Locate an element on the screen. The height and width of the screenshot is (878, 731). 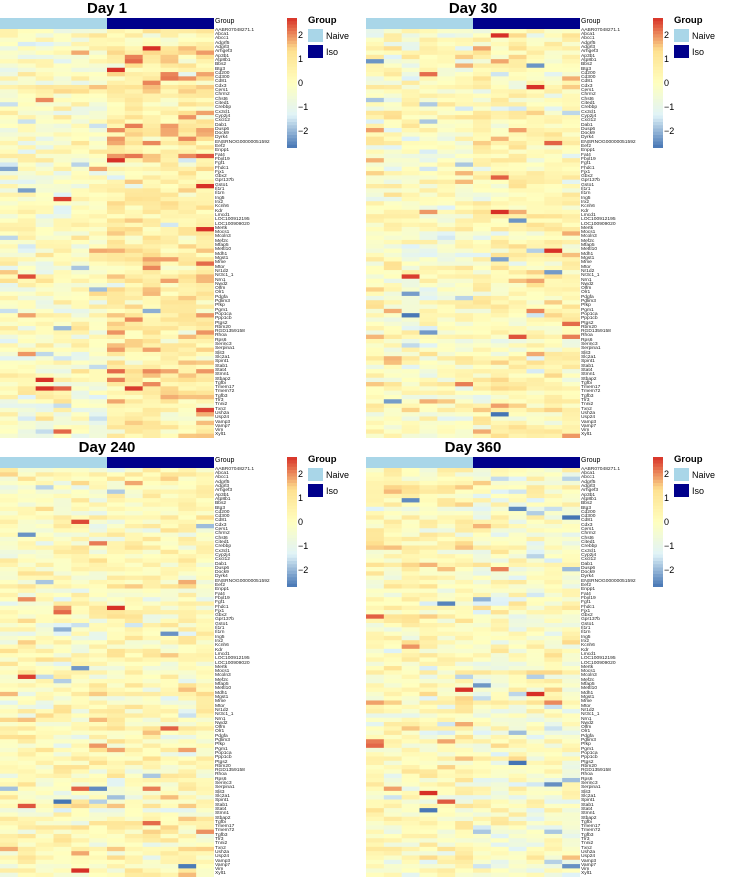
row-label: Dab1 is located at coordinates (221, 564).